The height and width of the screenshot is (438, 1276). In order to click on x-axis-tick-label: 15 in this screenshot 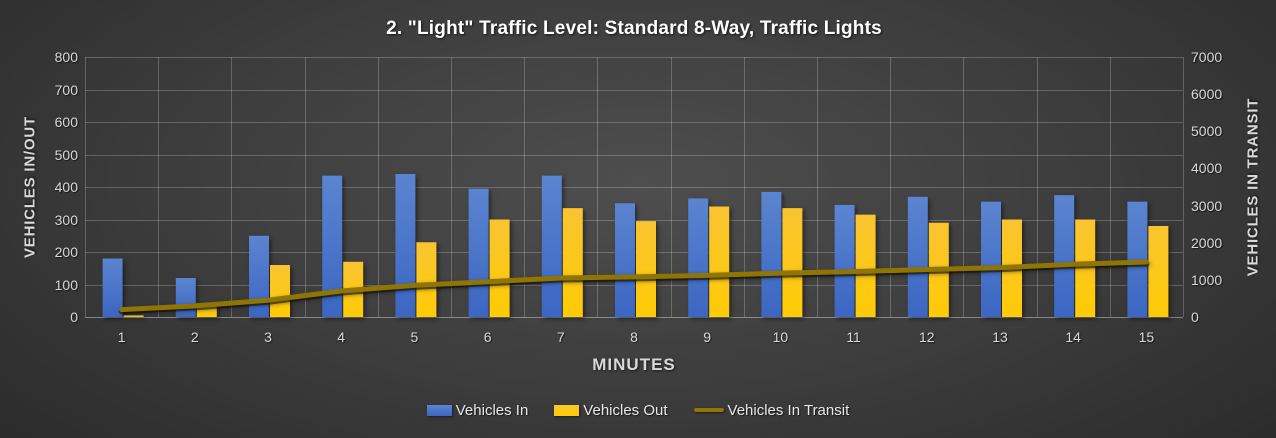, I will do `click(1146, 337)`.